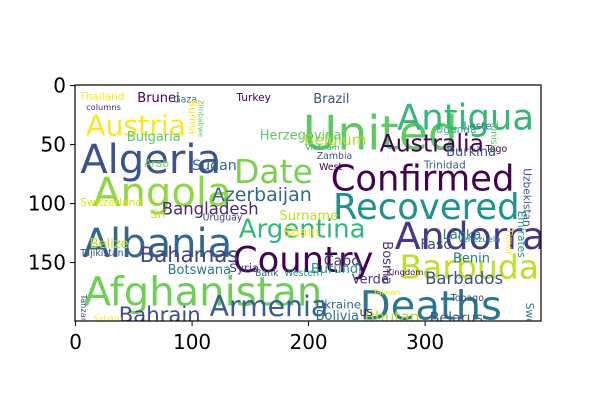 The height and width of the screenshot is (400, 600). Describe the element at coordinates (156, 164) in the screenshot. I see `word-arab: Arab` at that location.